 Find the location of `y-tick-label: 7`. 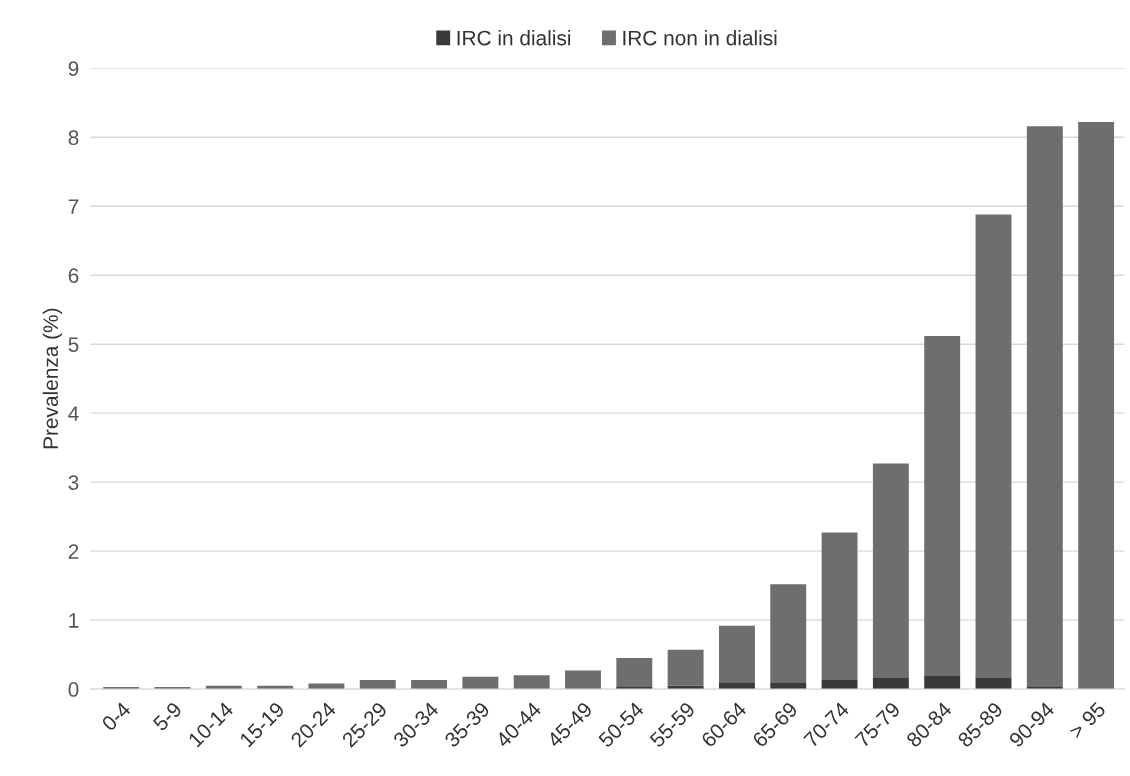

y-tick-label: 7 is located at coordinates (73, 206).